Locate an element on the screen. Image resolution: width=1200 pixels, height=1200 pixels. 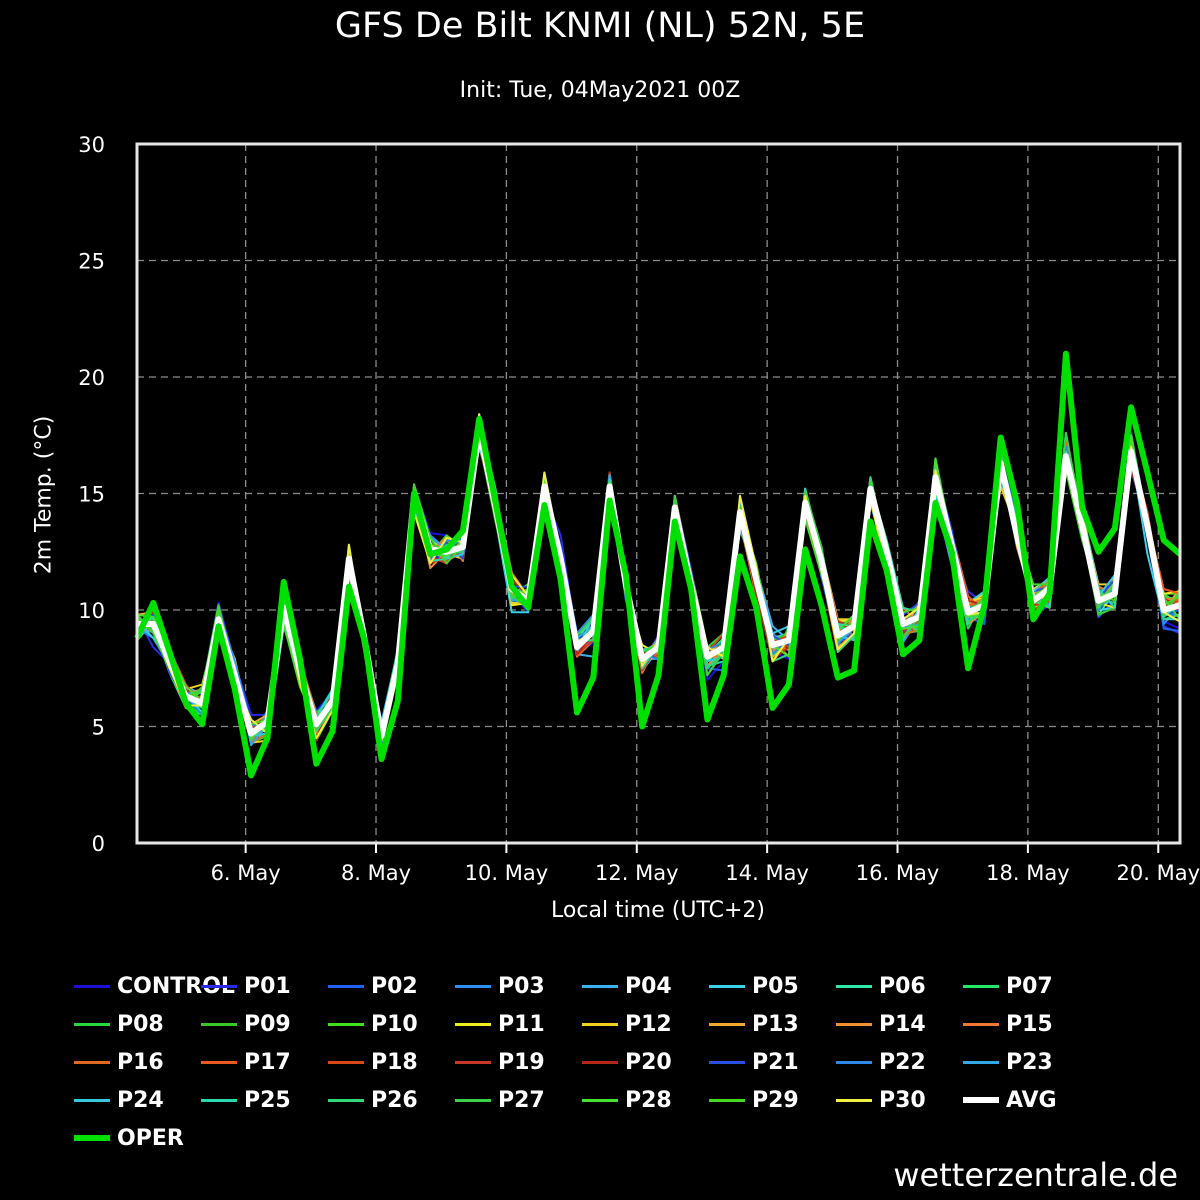
x-axis-label: Local time (UTC+2) is located at coordinates (658, 910).